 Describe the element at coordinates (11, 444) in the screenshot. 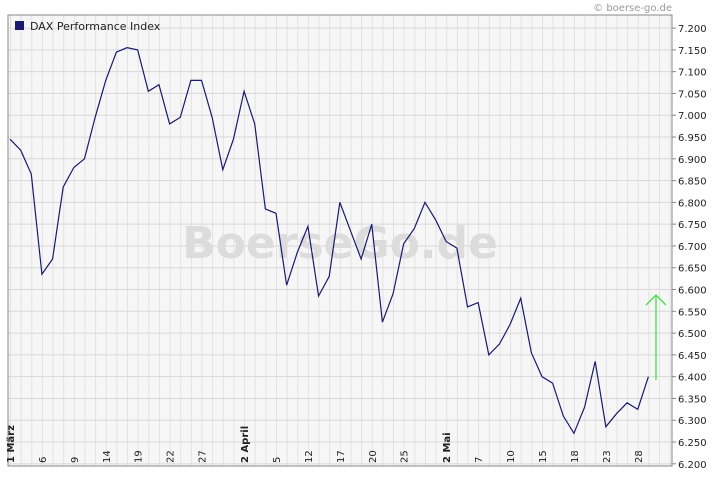

I see `x-tick-label: 1 März` at that location.